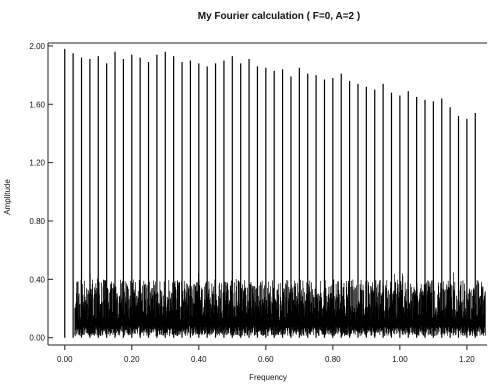  What do you see at coordinates (37, 104) in the screenshot?
I see `y-tick-label-4: 1.60` at bounding box center [37, 104].